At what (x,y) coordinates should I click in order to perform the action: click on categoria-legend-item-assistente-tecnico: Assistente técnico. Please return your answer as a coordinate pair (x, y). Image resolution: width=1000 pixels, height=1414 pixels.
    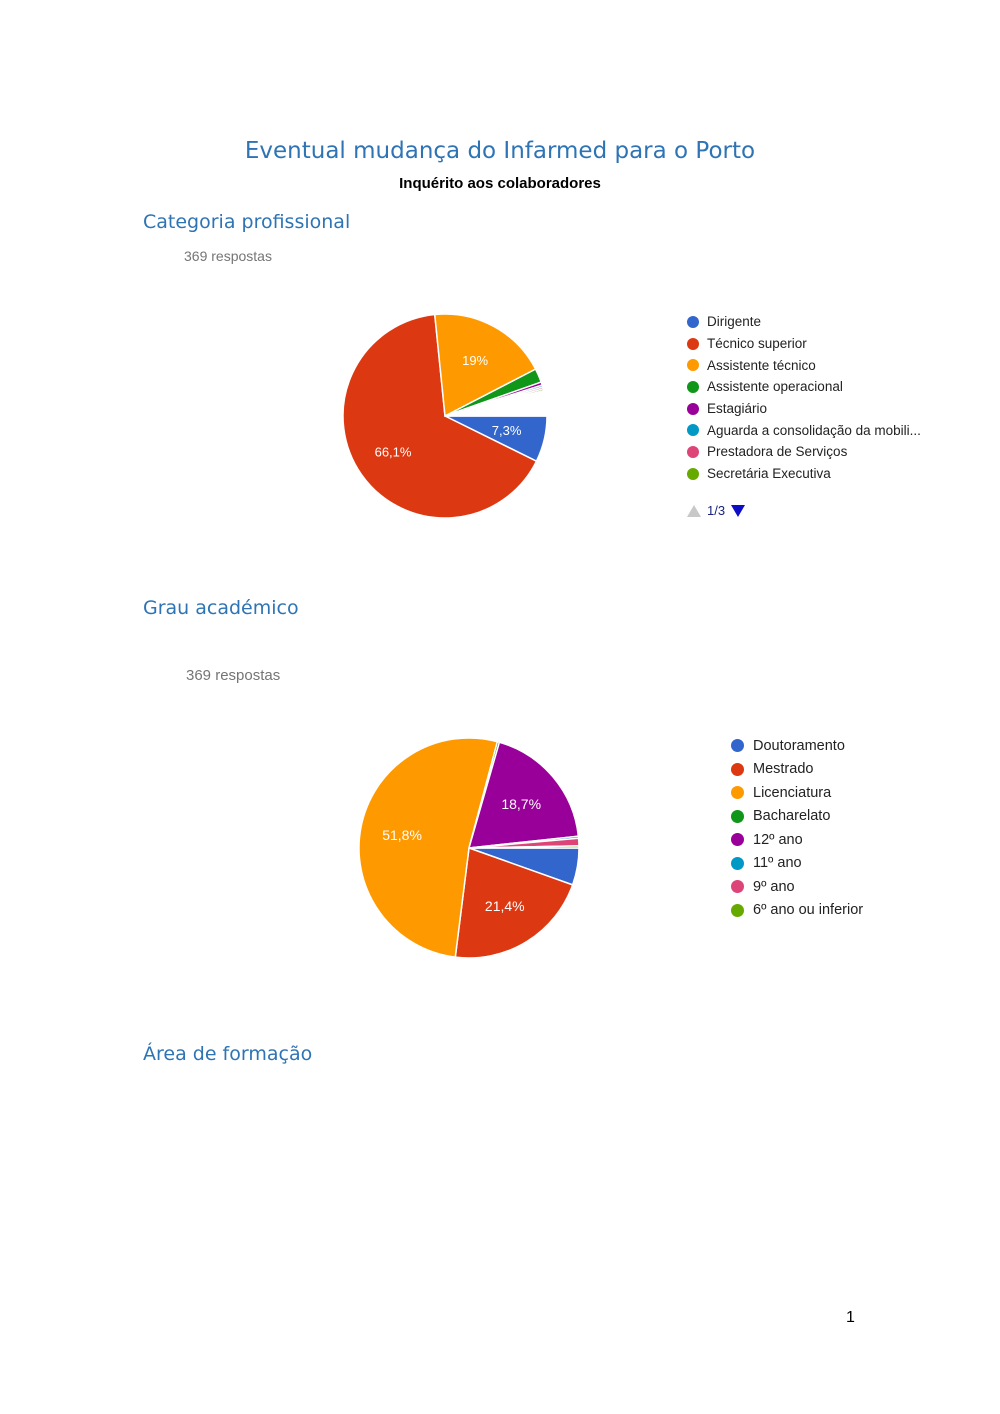
    Looking at the image, I should click on (804, 365).